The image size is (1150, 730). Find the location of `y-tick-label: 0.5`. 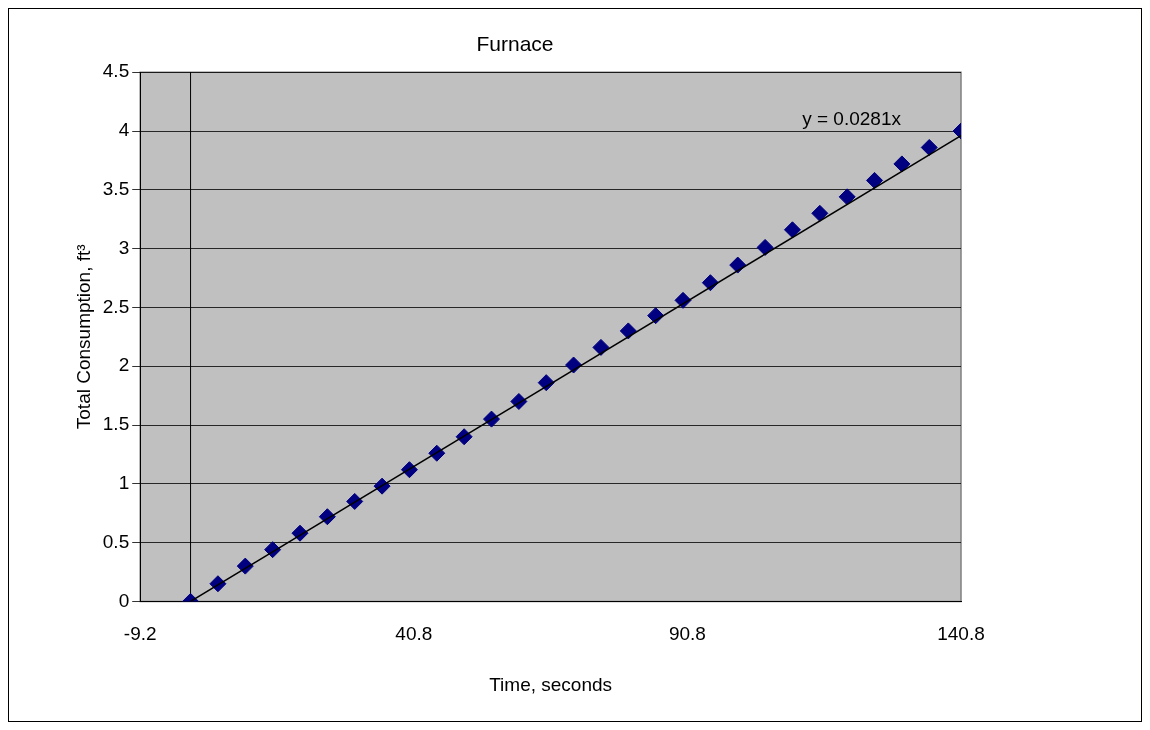

y-tick-label: 0.5 is located at coordinates (116, 541).